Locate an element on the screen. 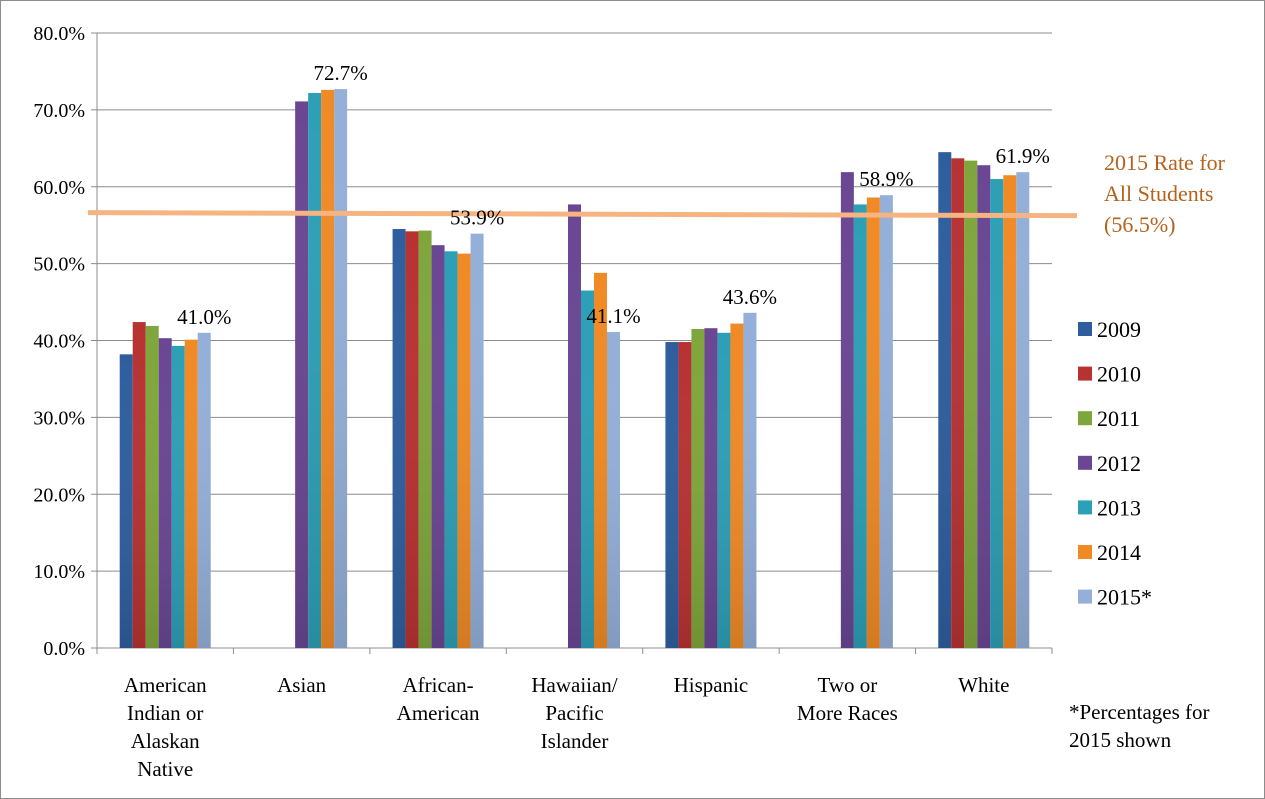 Image resolution: width=1265 pixels, height=799 pixels. category-label: More Races is located at coordinates (847, 713).